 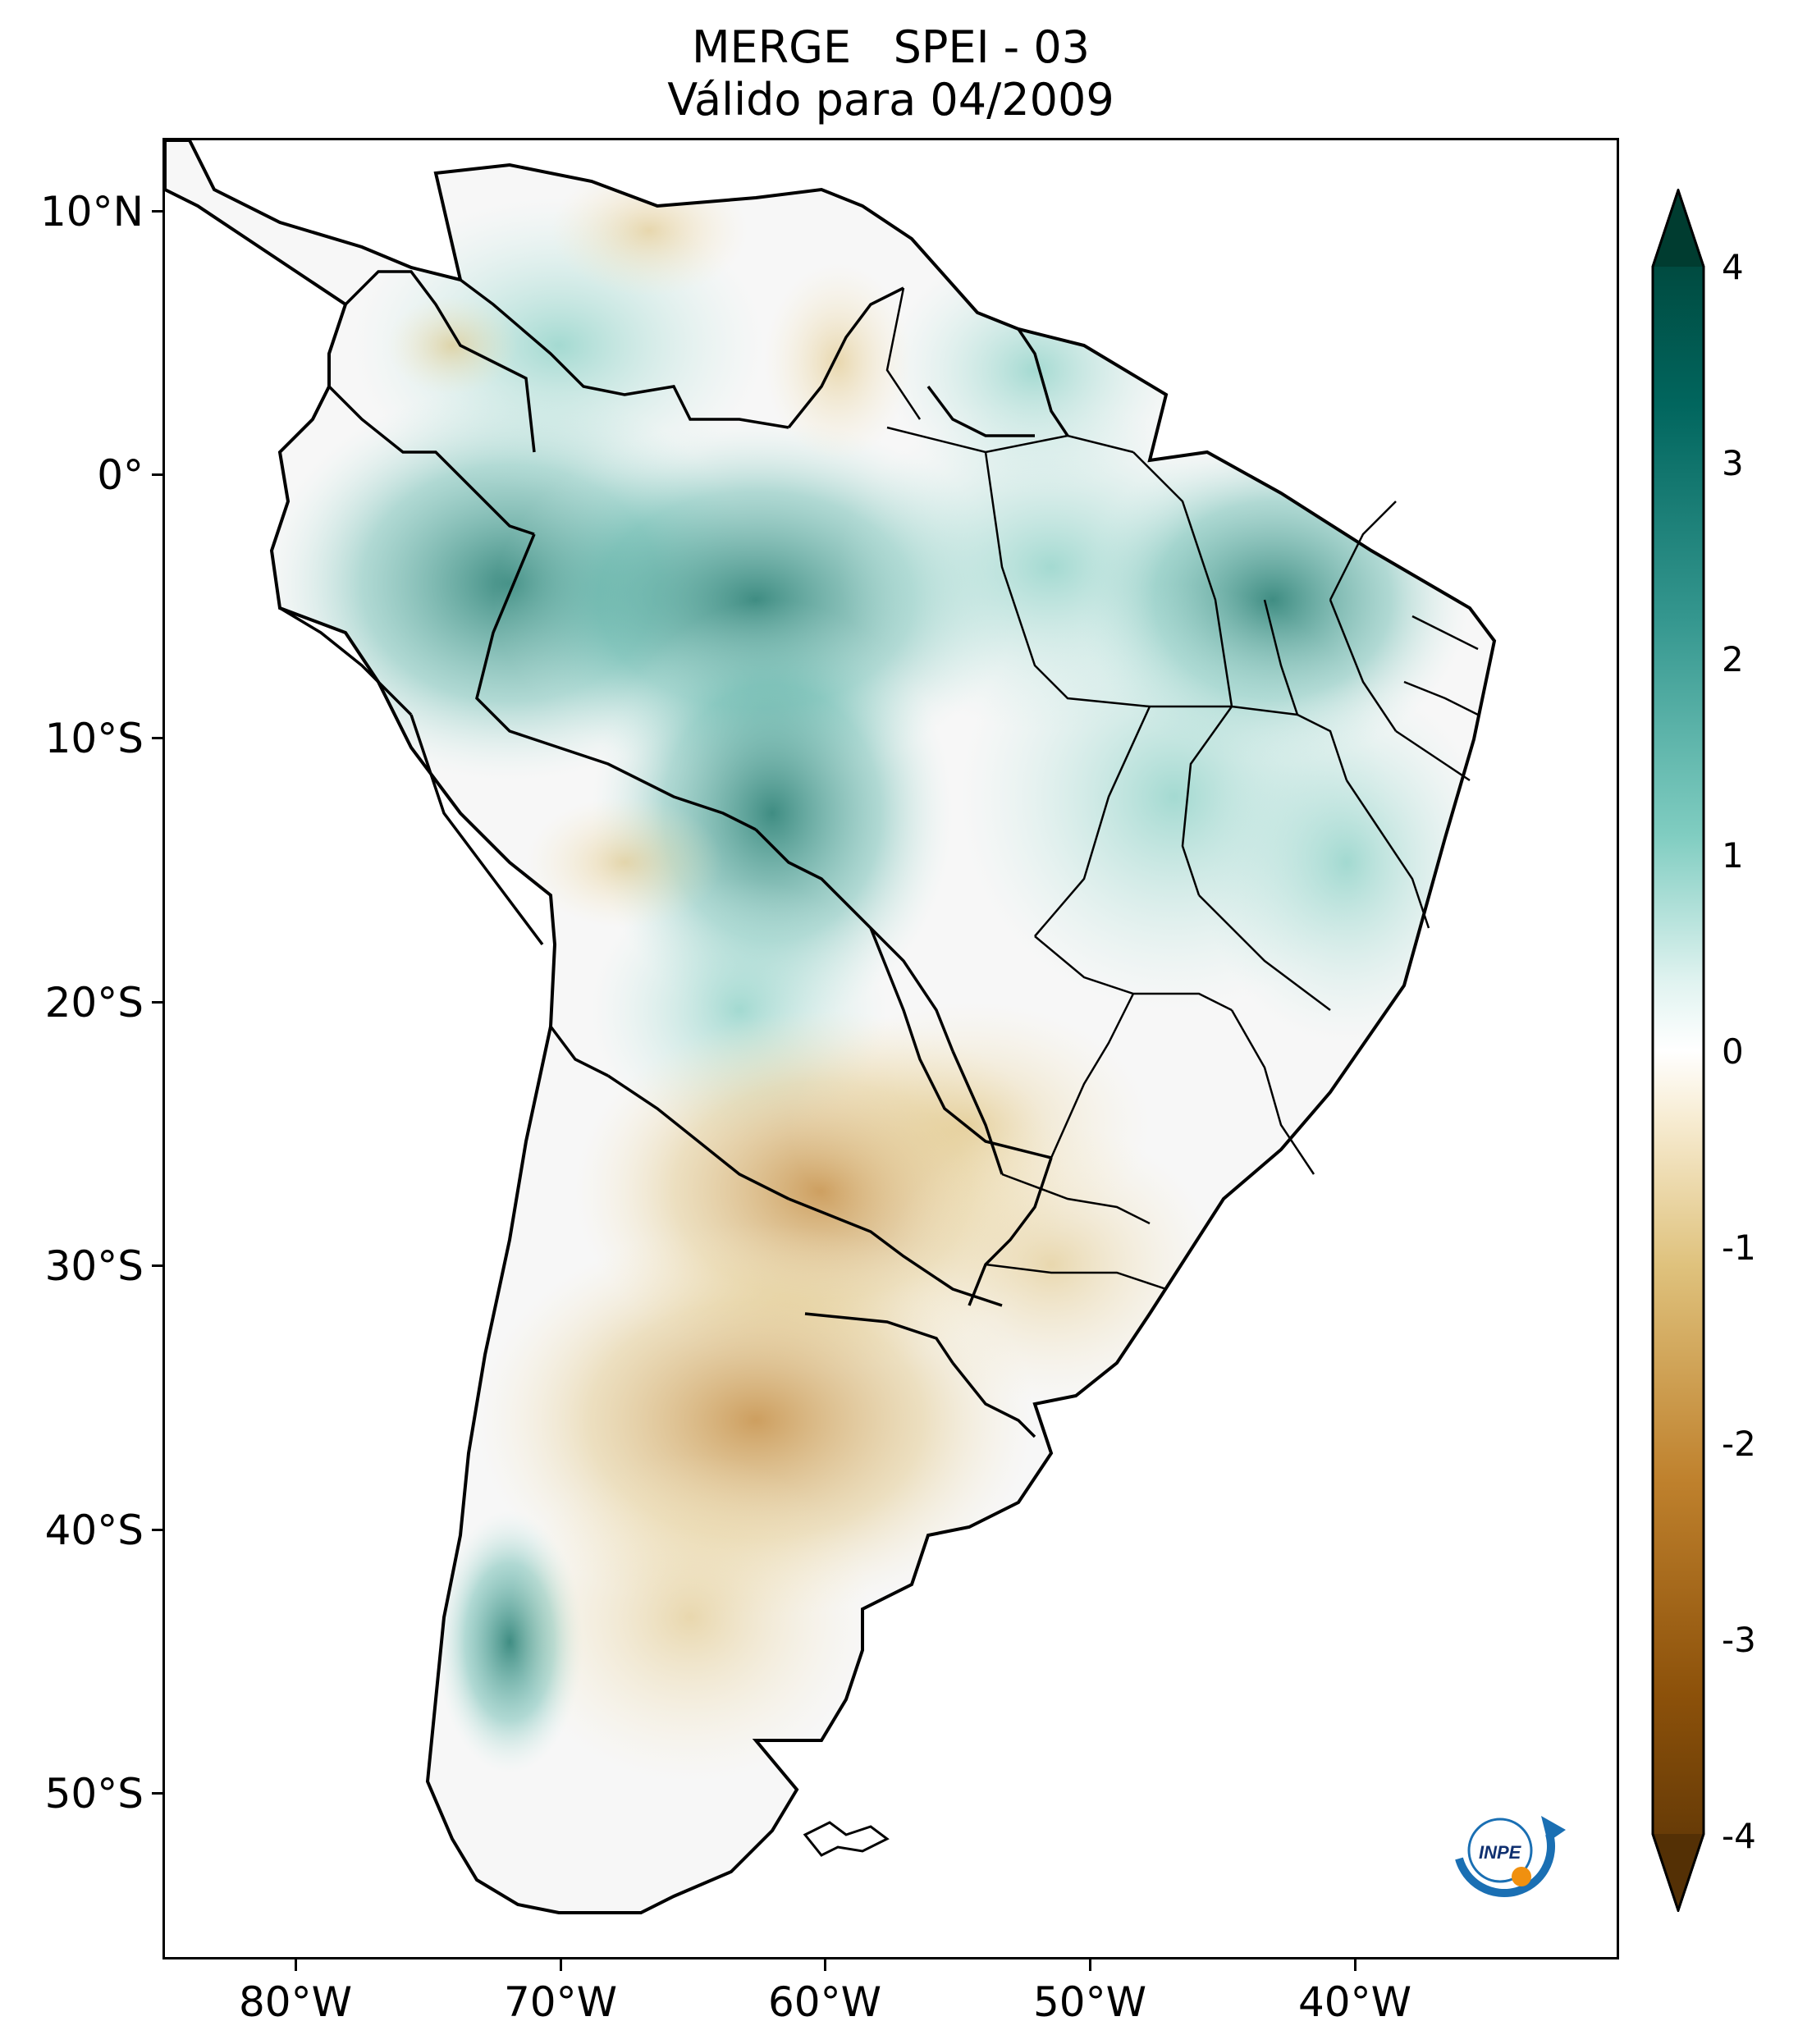 I want to click on lat-label-40s: 40°S, so click(x=94, y=1530).